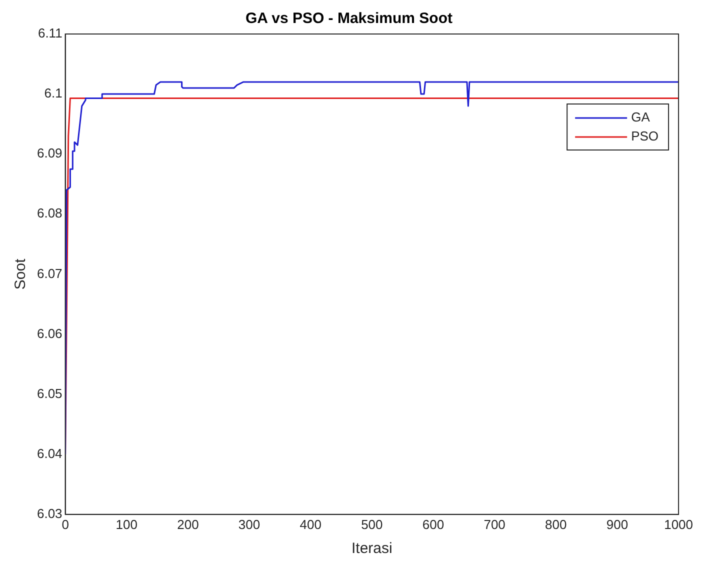  What do you see at coordinates (371, 549) in the screenshot?
I see `x-axis-title: Iterasi` at bounding box center [371, 549].